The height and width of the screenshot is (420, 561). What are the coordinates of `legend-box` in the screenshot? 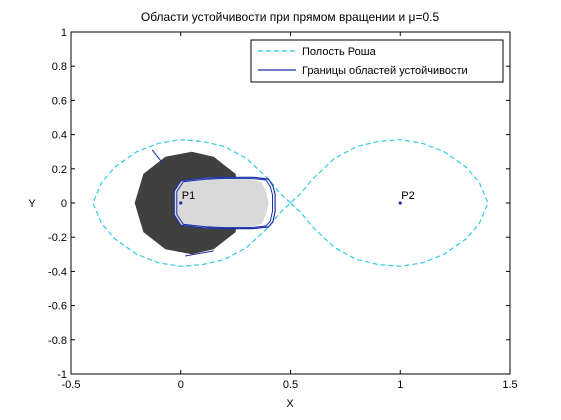 It's located at (377, 61).